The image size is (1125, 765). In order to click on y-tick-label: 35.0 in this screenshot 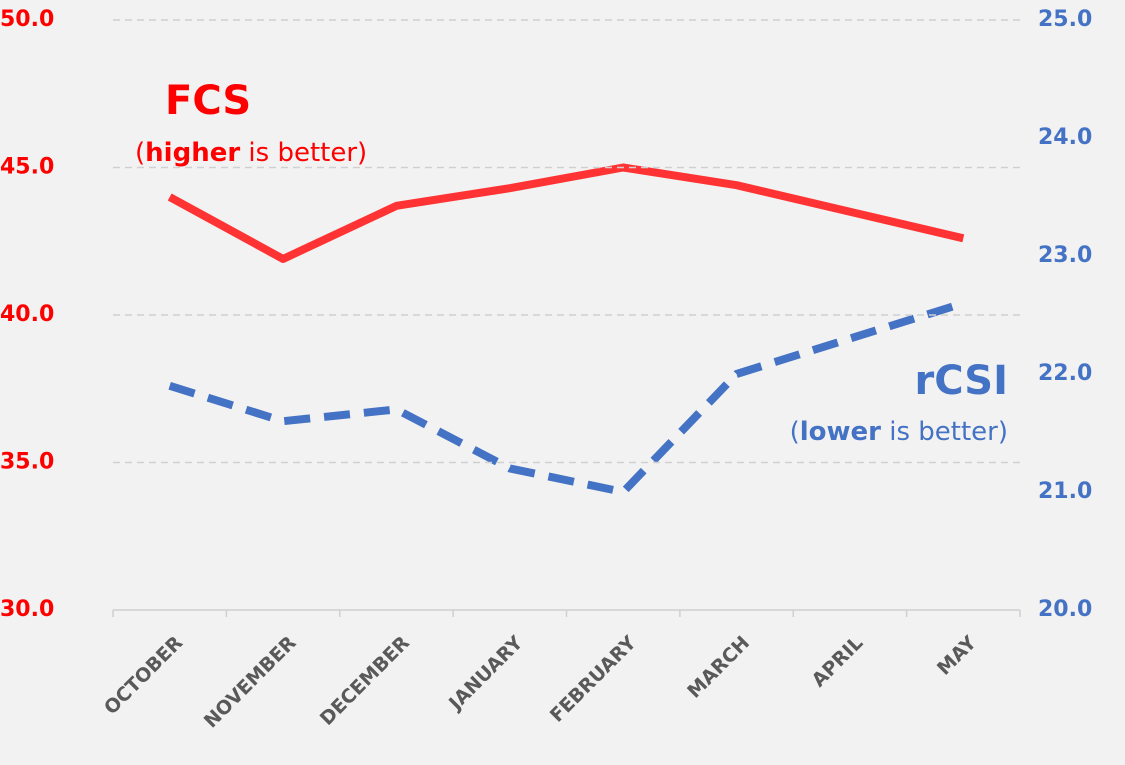, I will do `click(27, 462)`.